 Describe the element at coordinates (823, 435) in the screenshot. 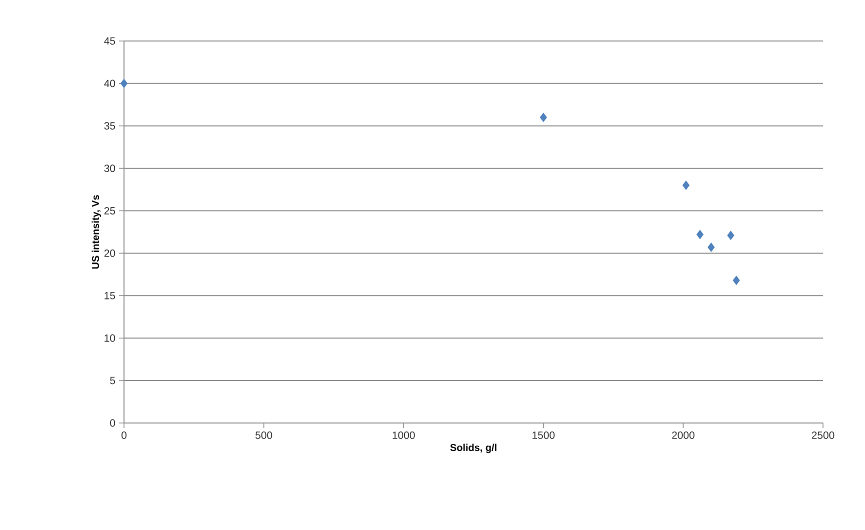

I see `x-tick-label: 2500` at that location.